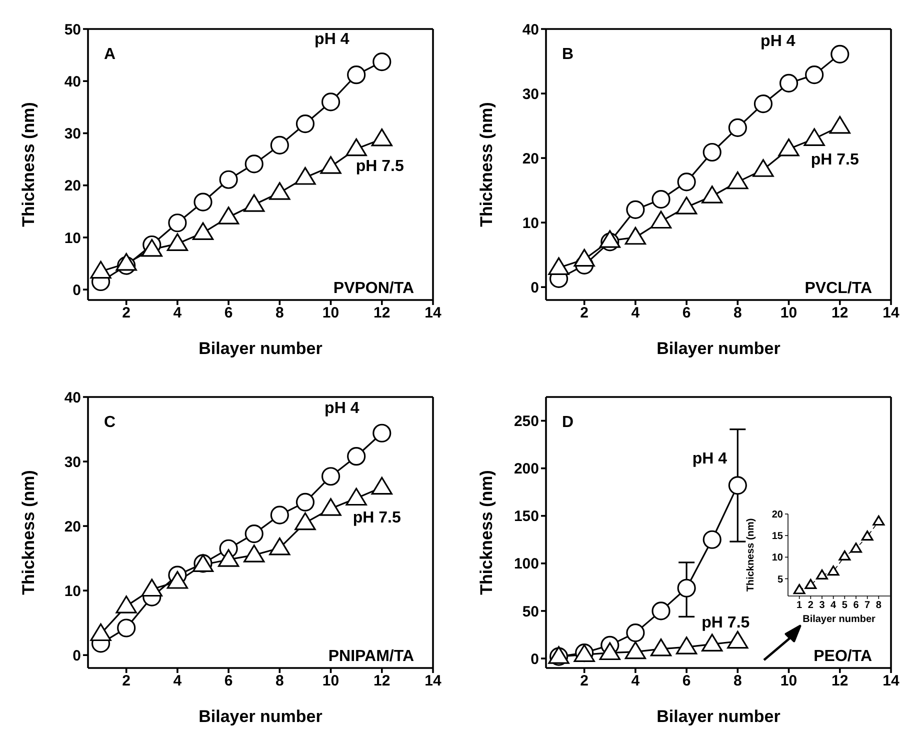  What do you see at coordinates (373, 289) in the screenshot?
I see `annotation: PVPON/TA` at bounding box center [373, 289].